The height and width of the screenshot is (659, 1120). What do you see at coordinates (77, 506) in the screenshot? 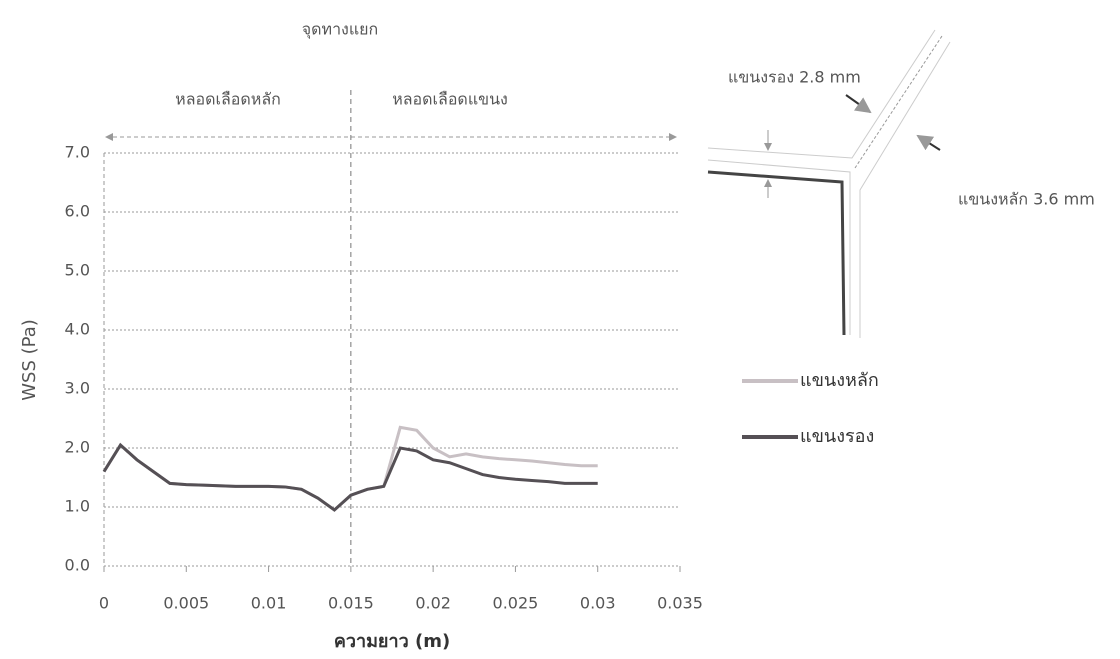
I see `y-tick-label: 1.0` at bounding box center [77, 506].